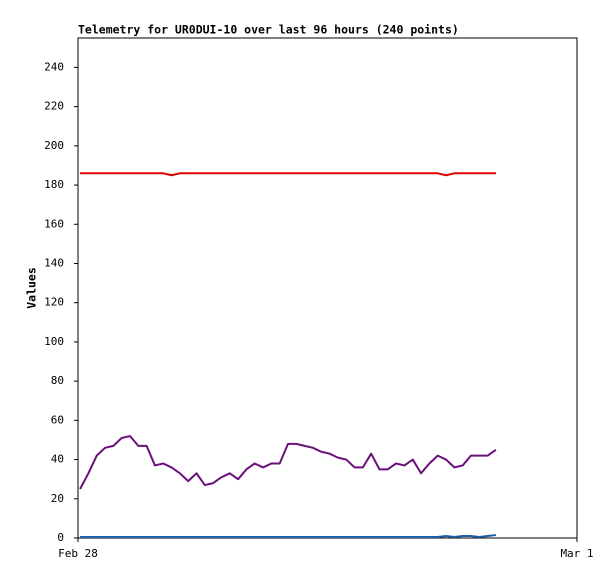 This screenshot has height=579, width=615. What do you see at coordinates (54, 145) in the screenshot?
I see `y-tick-label: 200` at bounding box center [54, 145].